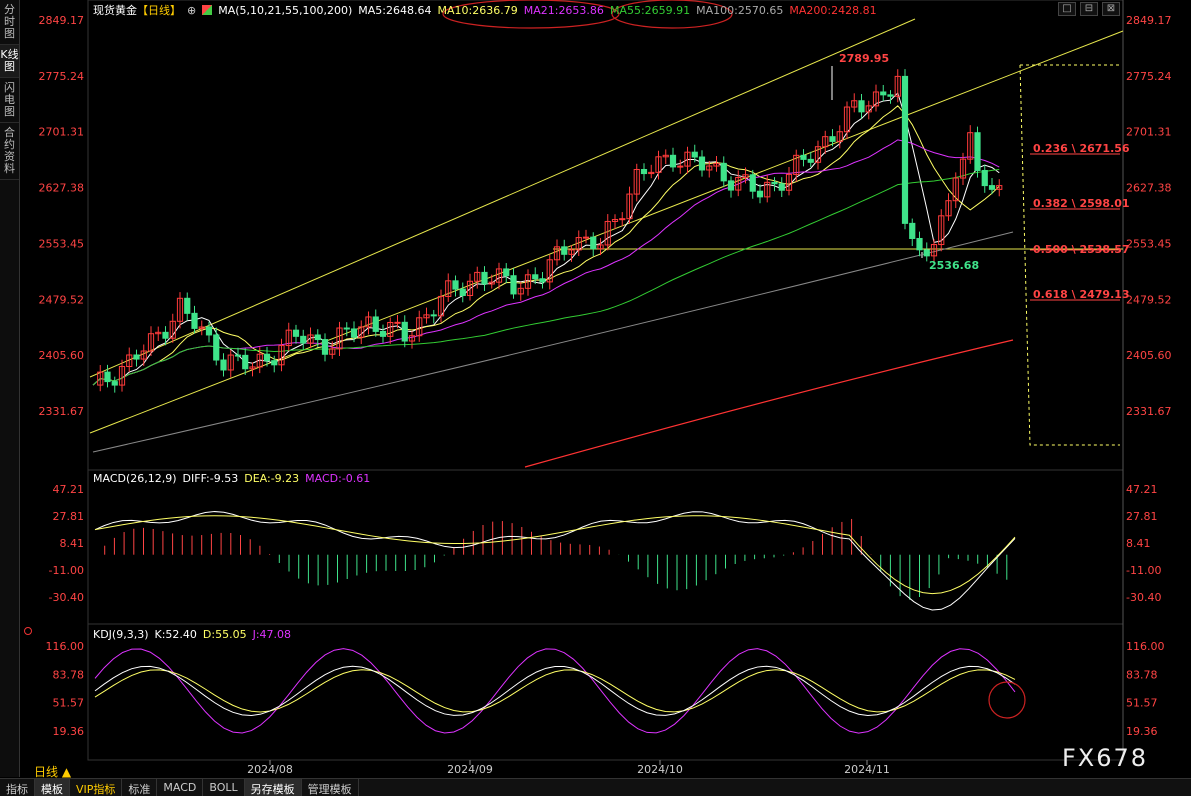 This screenshot has width=1191, height=796. Describe the element at coordinates (135, 478) in the screenshot. I see `macd-params: MACD(26,12,9)` at that location.